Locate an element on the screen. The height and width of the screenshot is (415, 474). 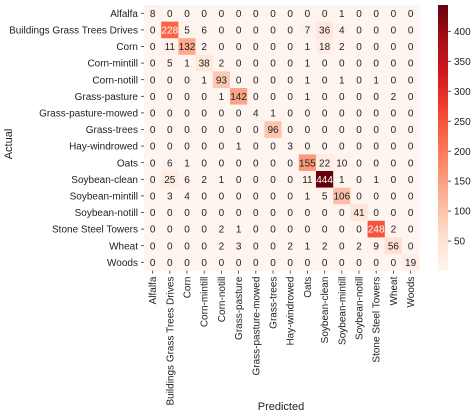
cell-value-label: 3 is located at coordinates (239, 246).